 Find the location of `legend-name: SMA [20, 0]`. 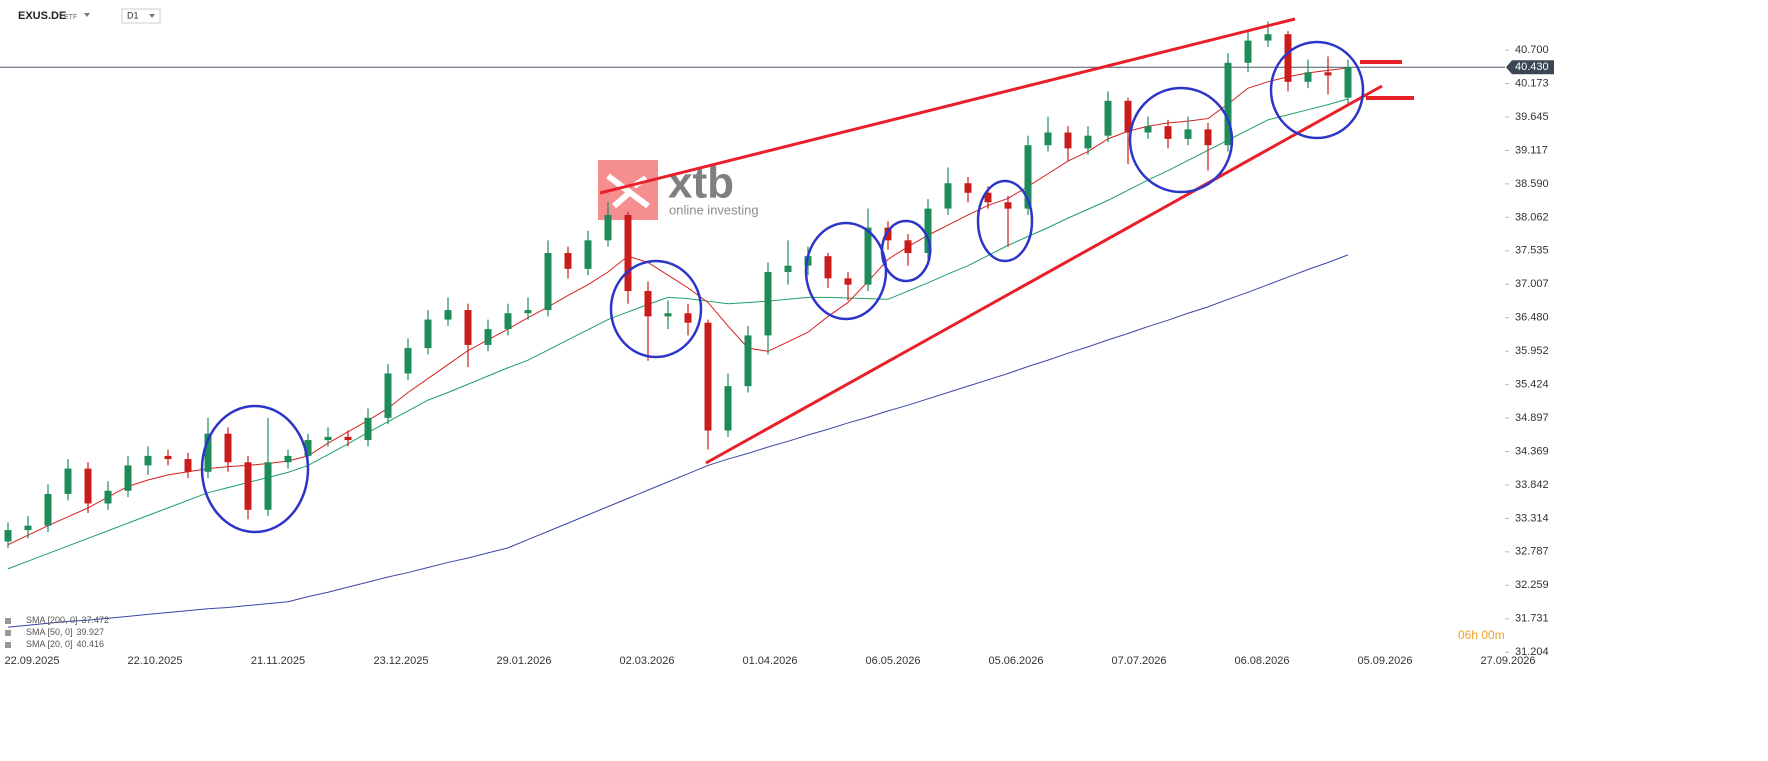

legend-name: SMA [20, 0] is located at coordinates (49, 644).